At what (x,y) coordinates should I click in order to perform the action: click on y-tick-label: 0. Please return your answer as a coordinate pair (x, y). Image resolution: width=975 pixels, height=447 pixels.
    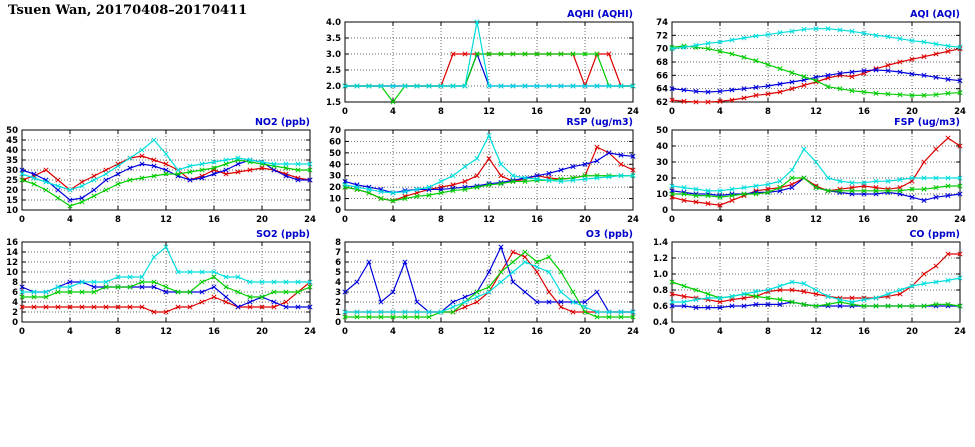
    Looking at the image, I should click on (665, 211).